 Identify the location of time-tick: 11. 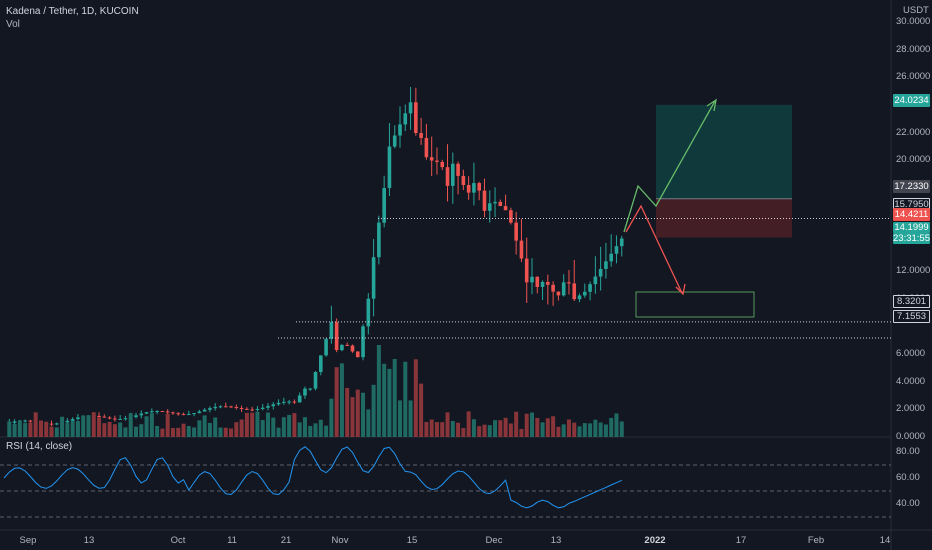
(232, 540).